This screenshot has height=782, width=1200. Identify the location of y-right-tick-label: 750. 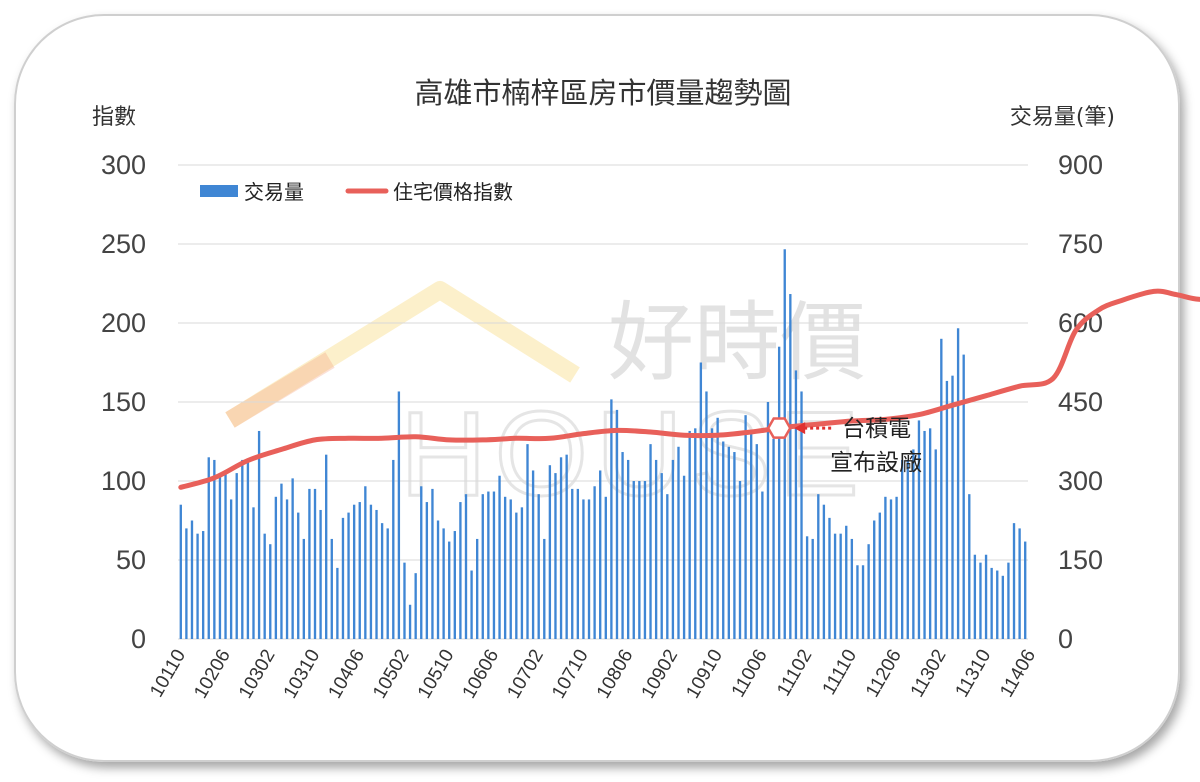
(1080, 244).